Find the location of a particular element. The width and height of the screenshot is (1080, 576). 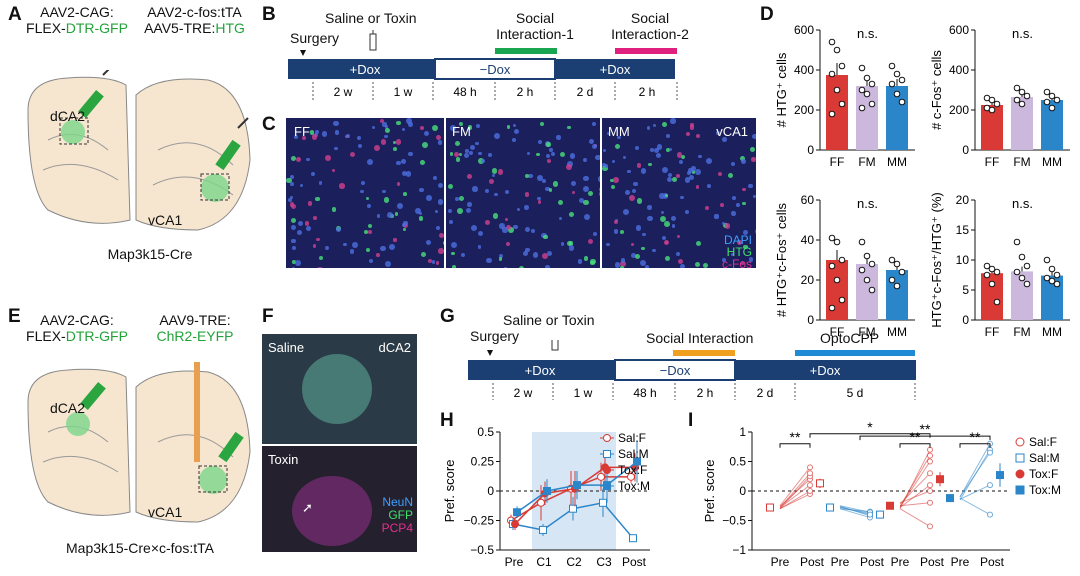

f-legend: NeuN GFP PCP4 is located at coordinates (397, 515).